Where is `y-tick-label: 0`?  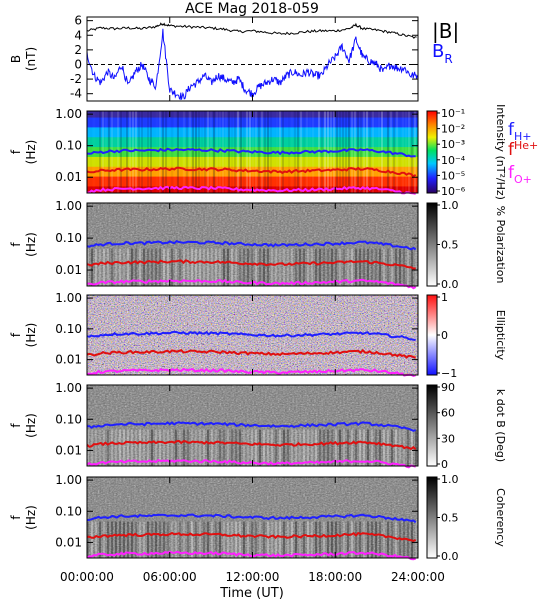 y-tick-label: 0 is located at coordinates (78, 64).